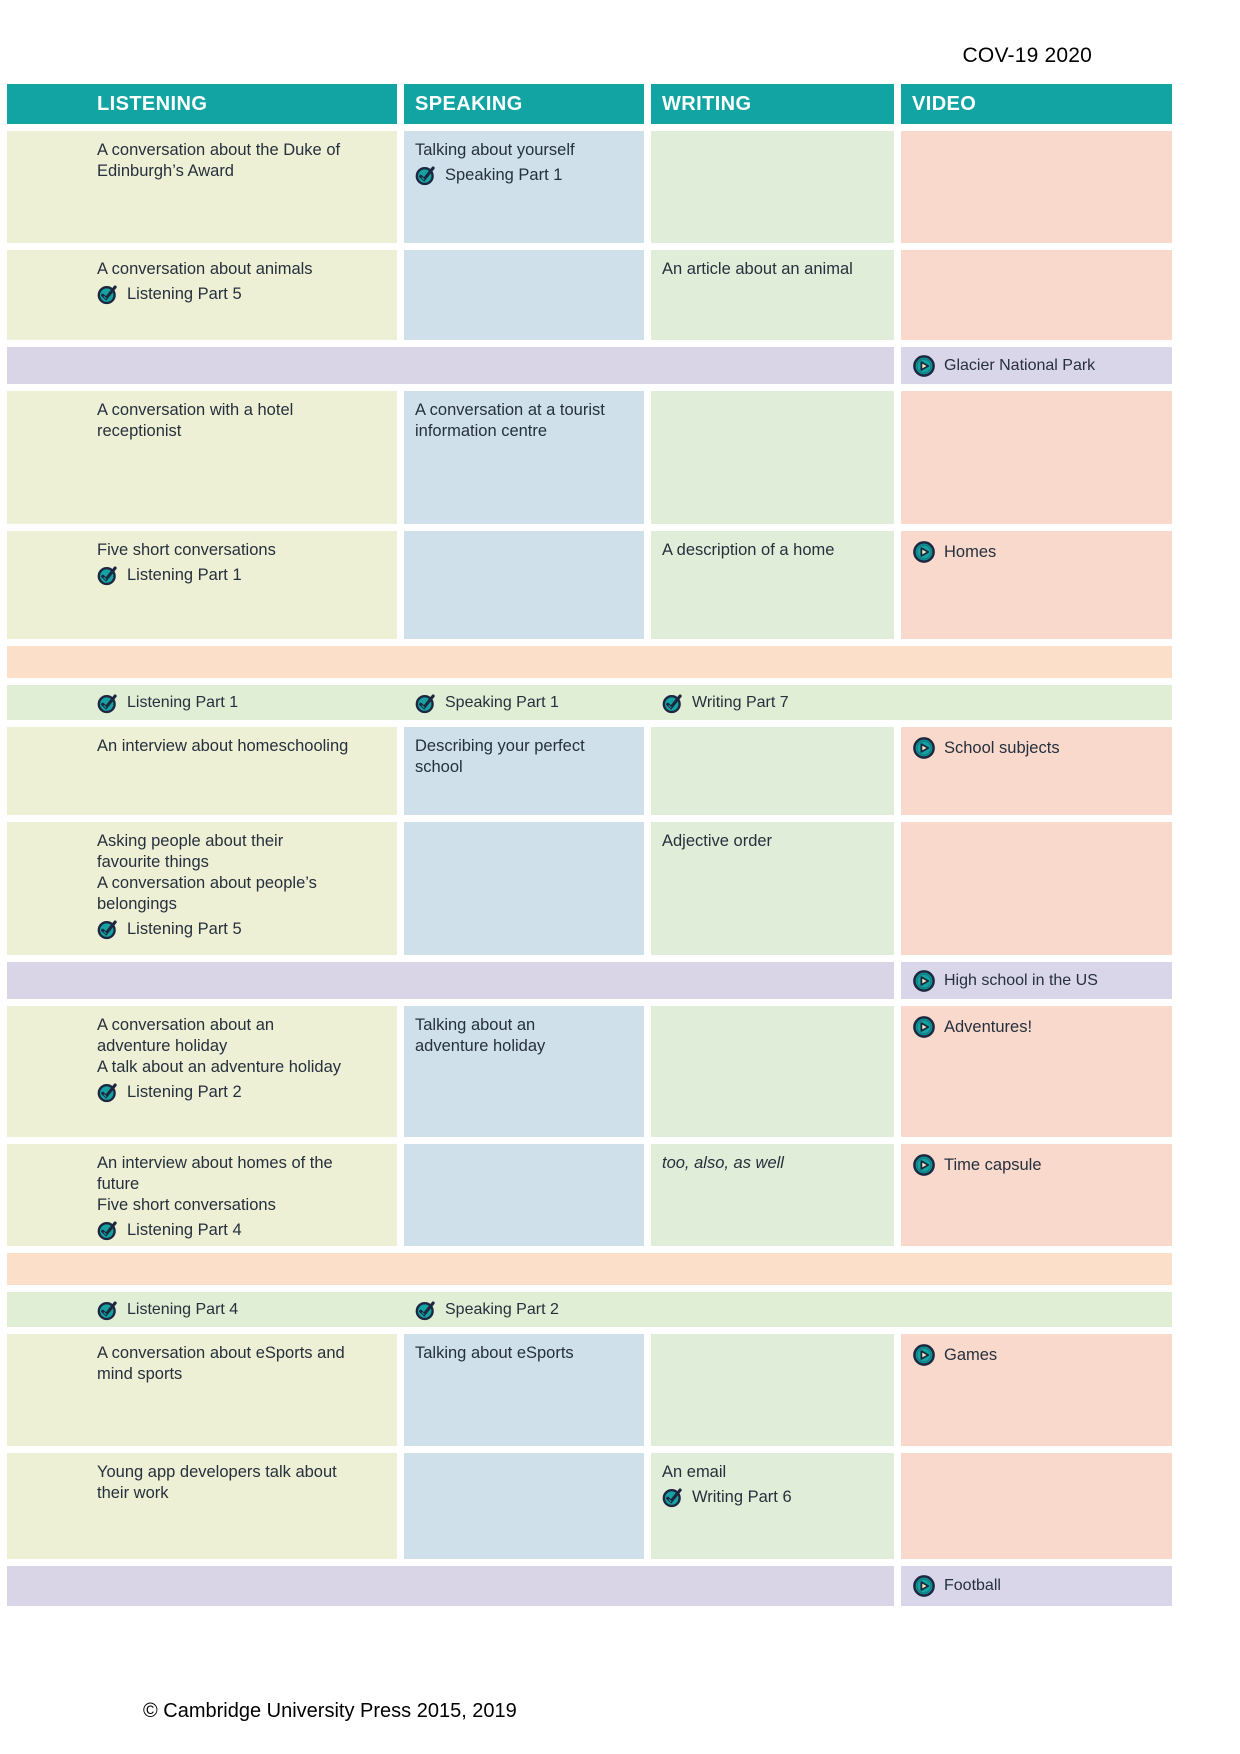 The width and height of the screenshot is (1240, 1754). Describe the element at coordinates (1038, 1355) in the screenshot. I see `video-item: Games` at that location.